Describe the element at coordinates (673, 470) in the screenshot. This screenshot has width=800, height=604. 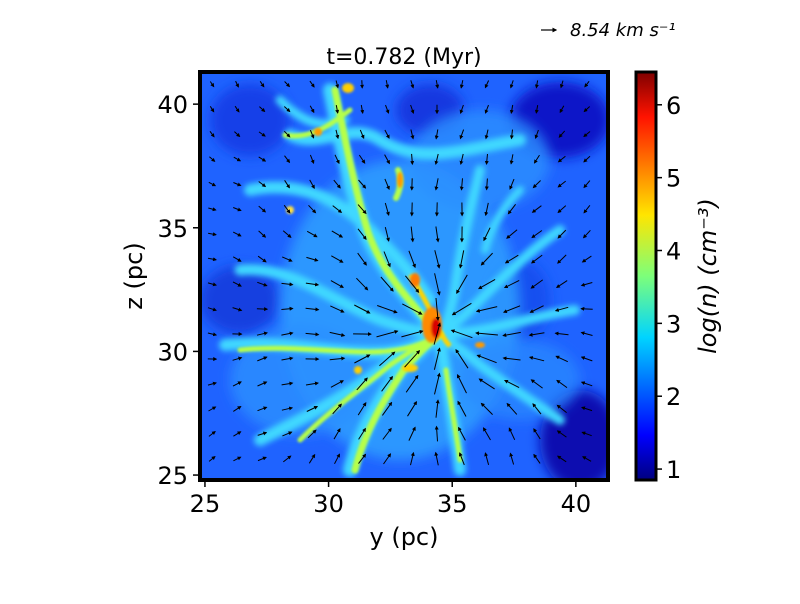
I see `colorbar-tick-label: 1` at that location.